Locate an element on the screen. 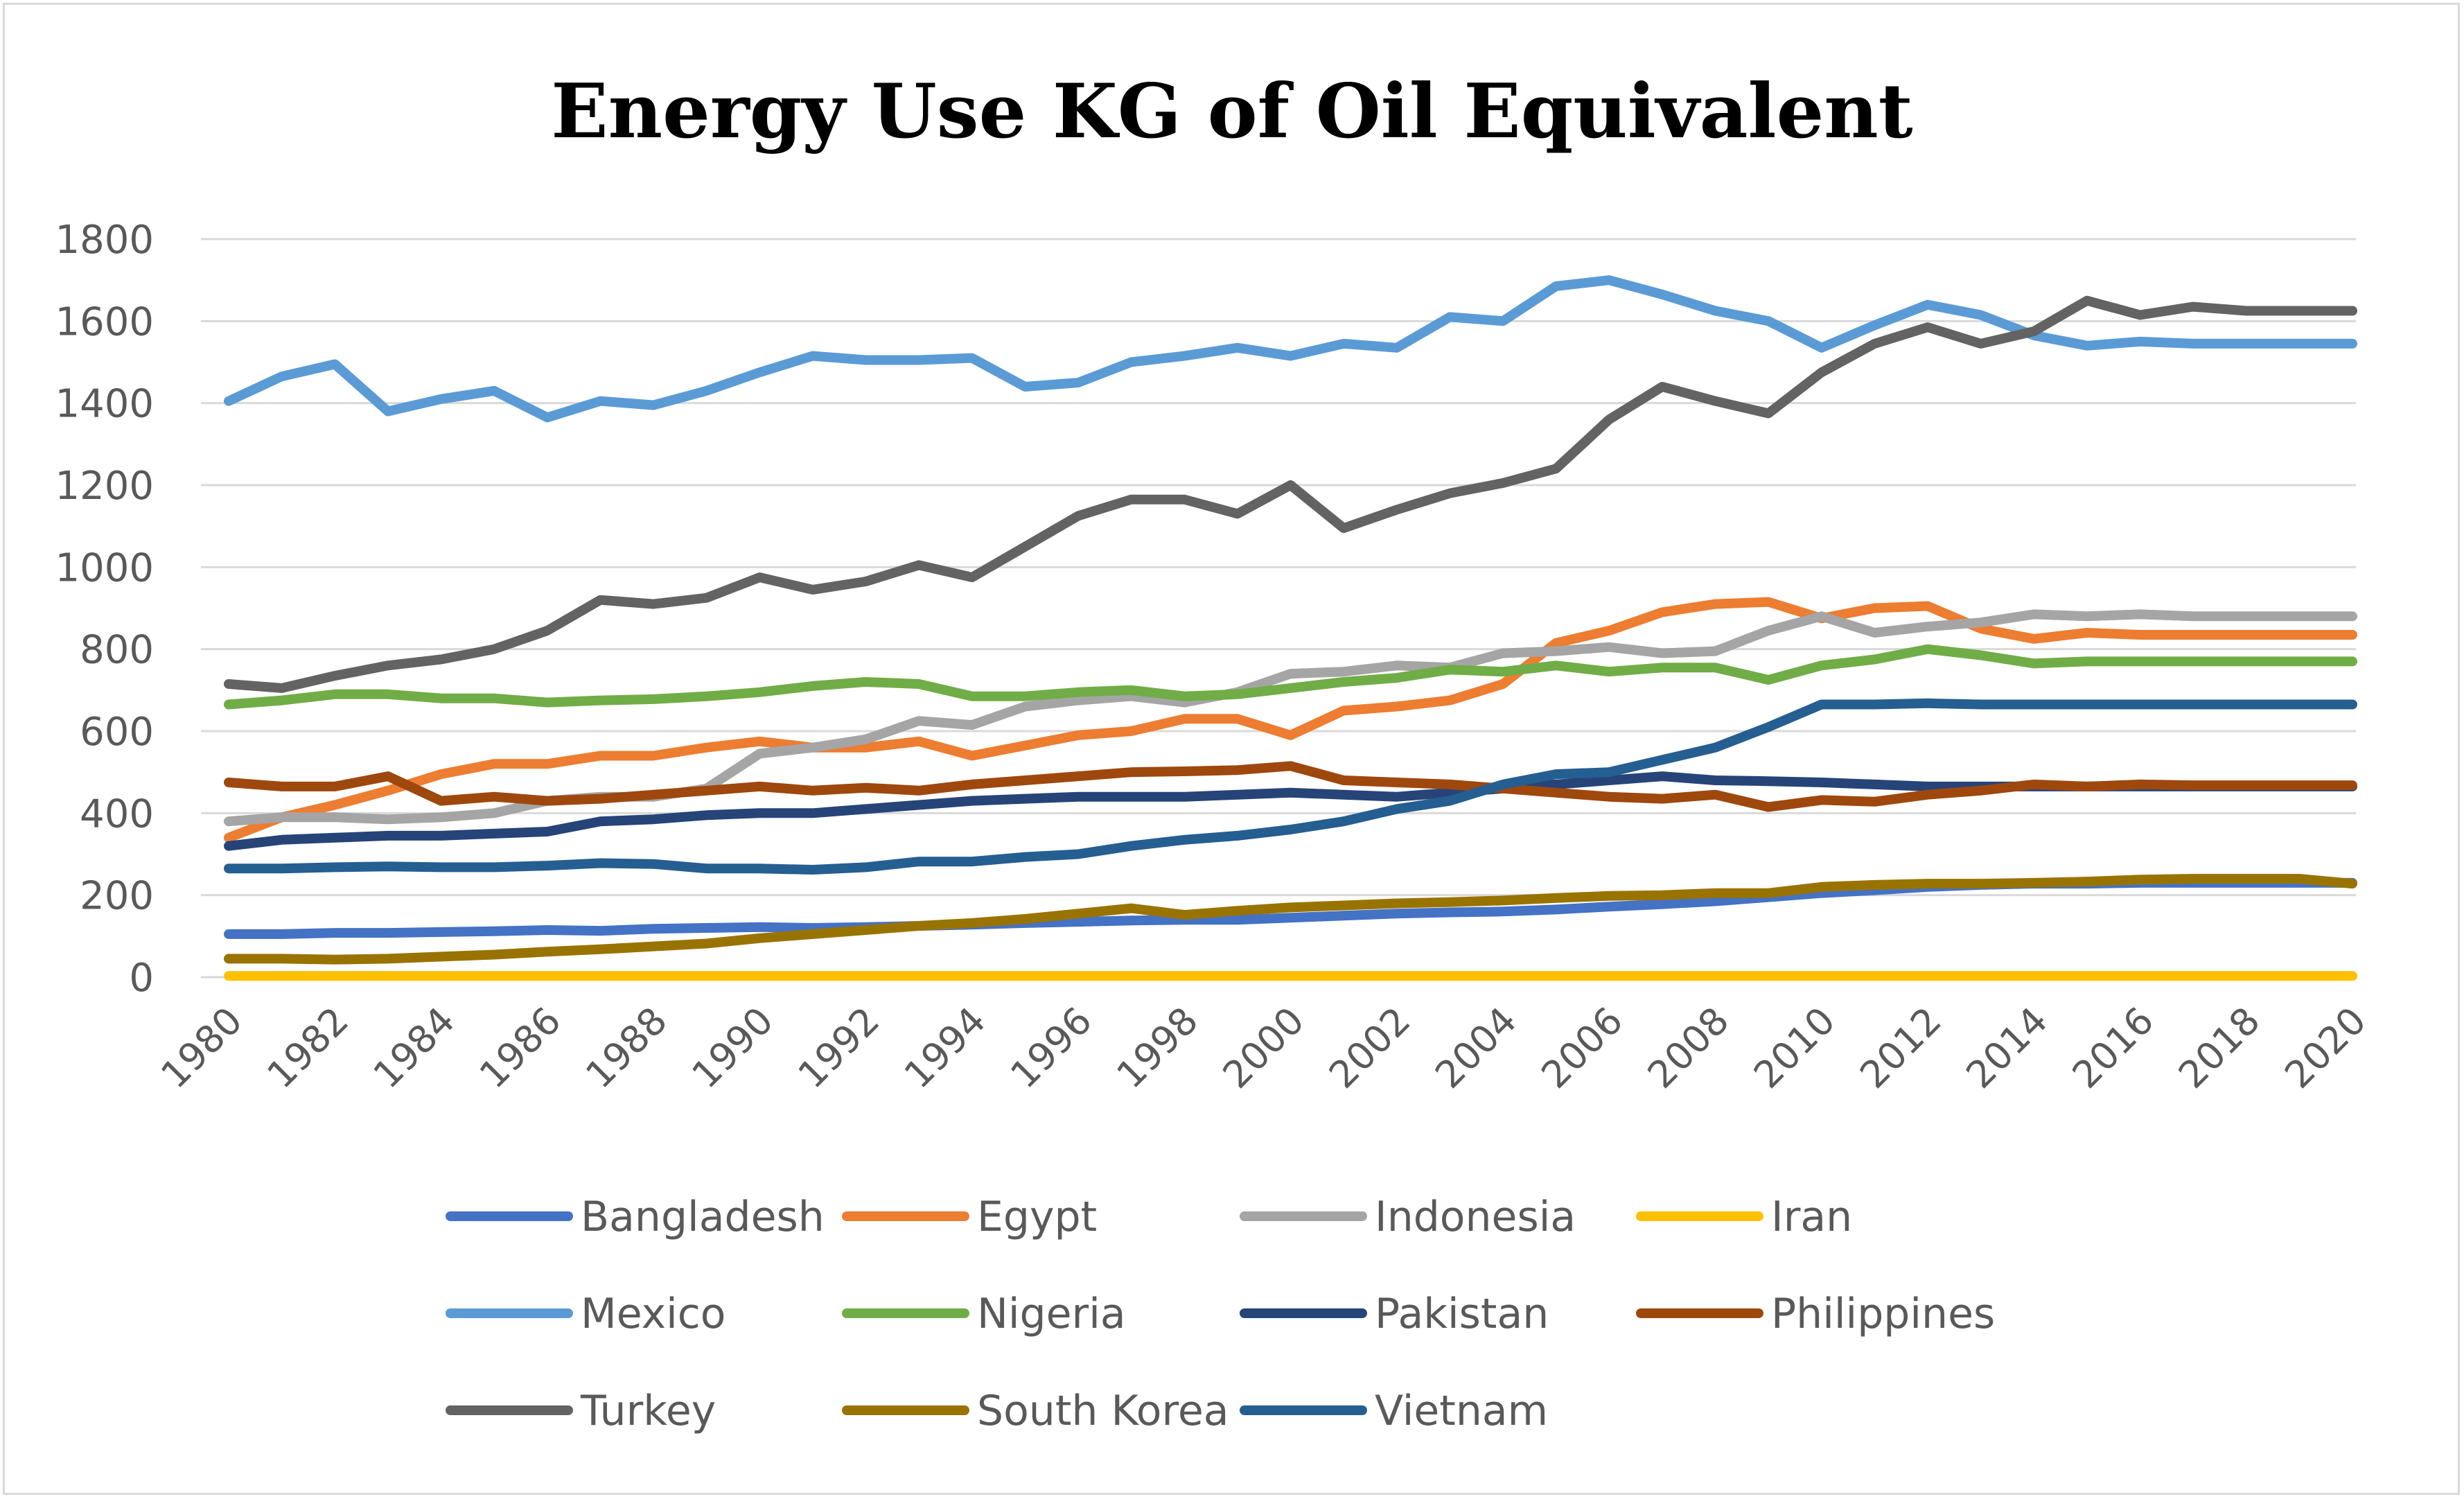  x-tick-label: 1994 is located at coordinates (945, 1048).